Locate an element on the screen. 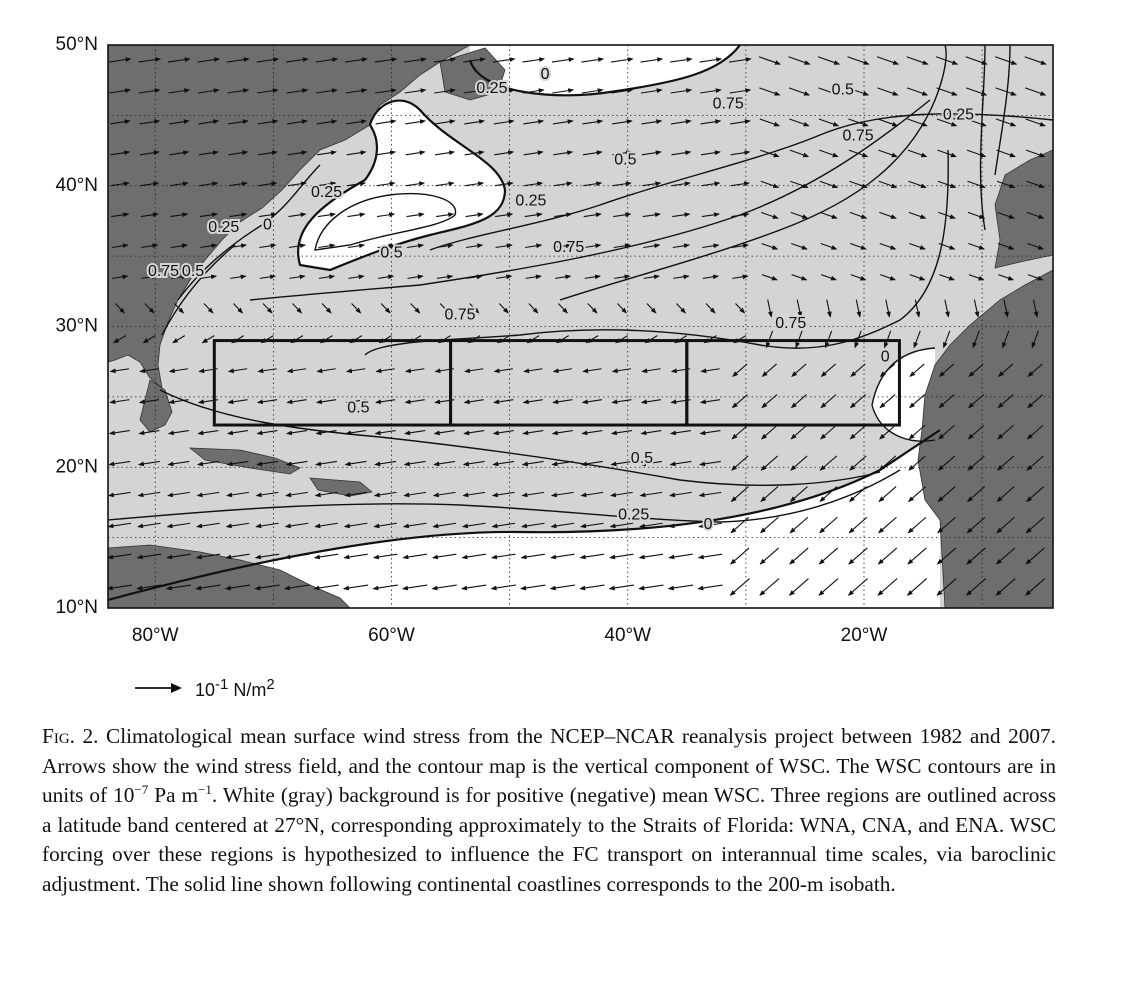  region-box-ena is located at coordinates (793, 383).